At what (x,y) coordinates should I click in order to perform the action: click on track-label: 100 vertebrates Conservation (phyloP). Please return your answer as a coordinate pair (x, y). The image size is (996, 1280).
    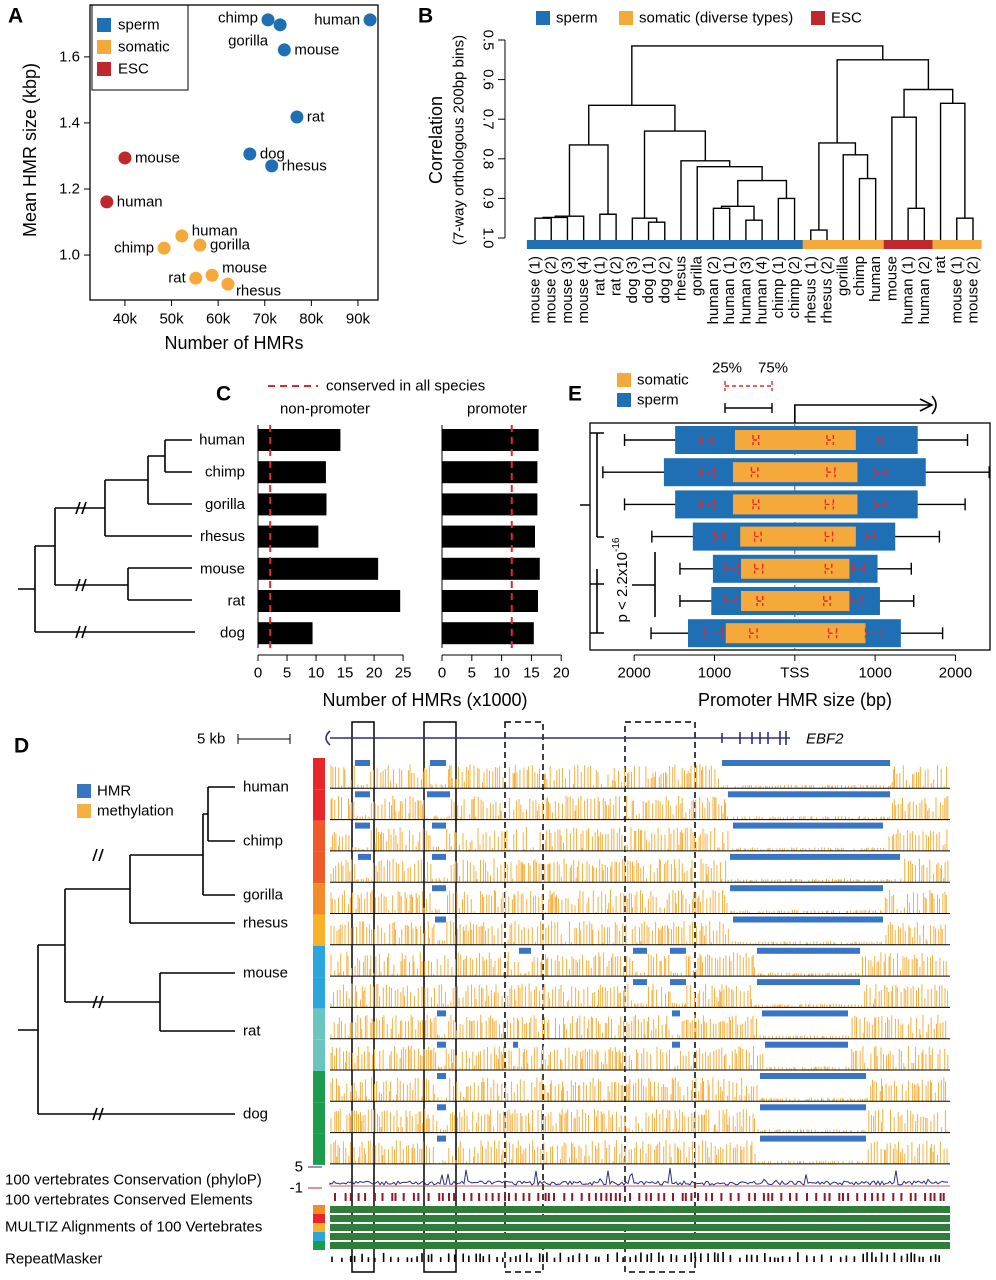
    Looking at the image, I should click on (133, 1180).